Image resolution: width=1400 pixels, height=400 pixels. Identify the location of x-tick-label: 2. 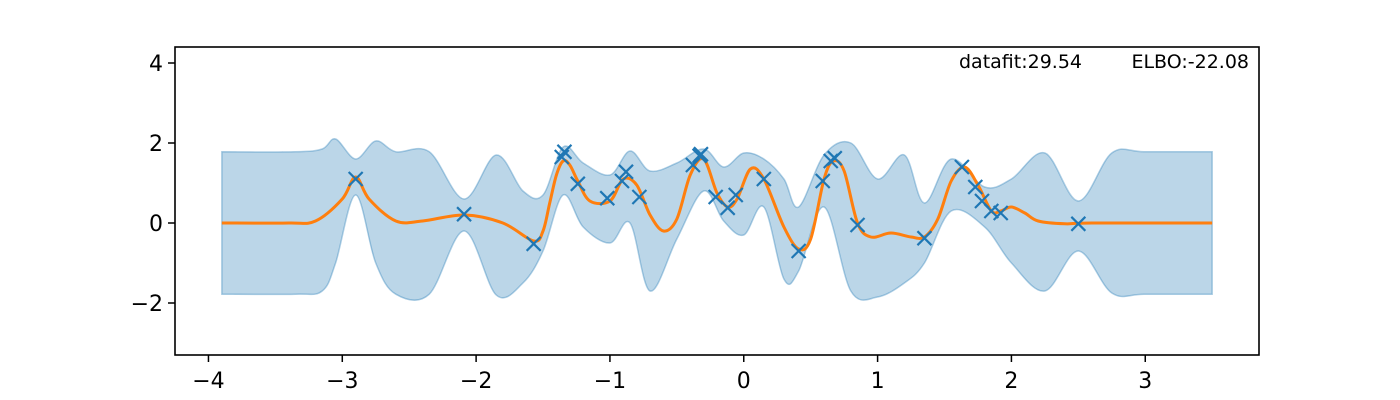
(1011, 381).